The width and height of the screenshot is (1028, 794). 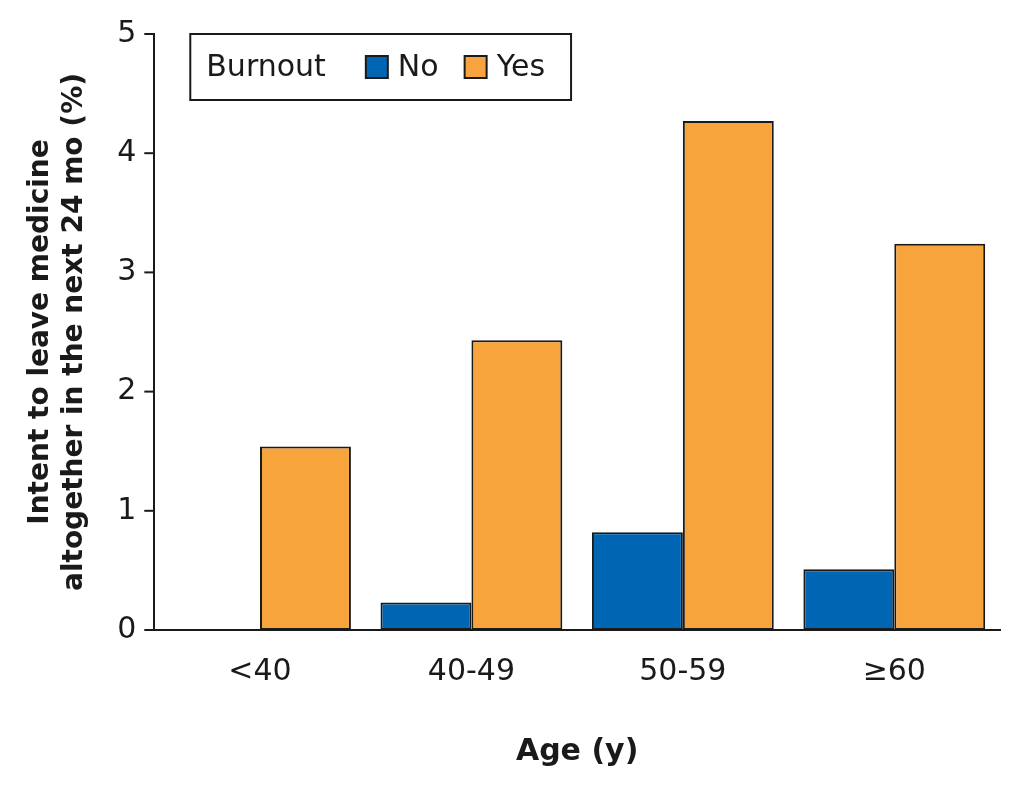 I want to click on legend-label: No, so click(x=418, y=65).